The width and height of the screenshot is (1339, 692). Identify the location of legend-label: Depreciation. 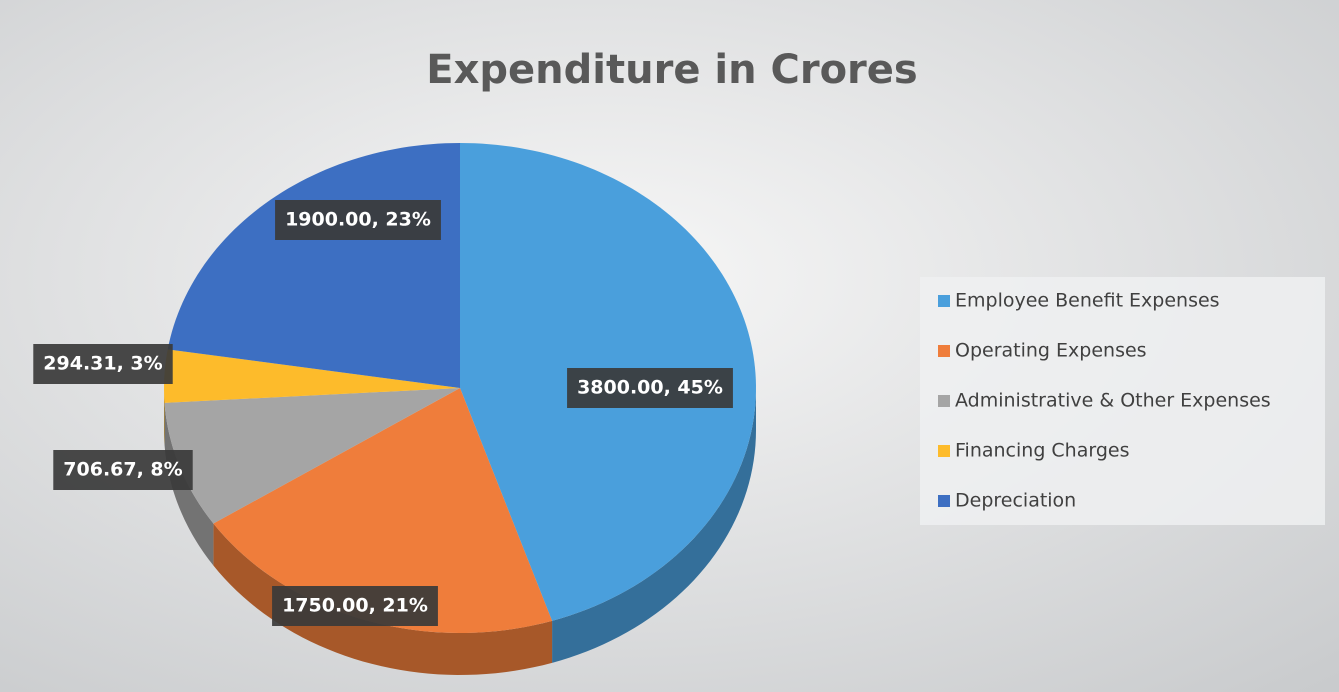
(1015, 501).